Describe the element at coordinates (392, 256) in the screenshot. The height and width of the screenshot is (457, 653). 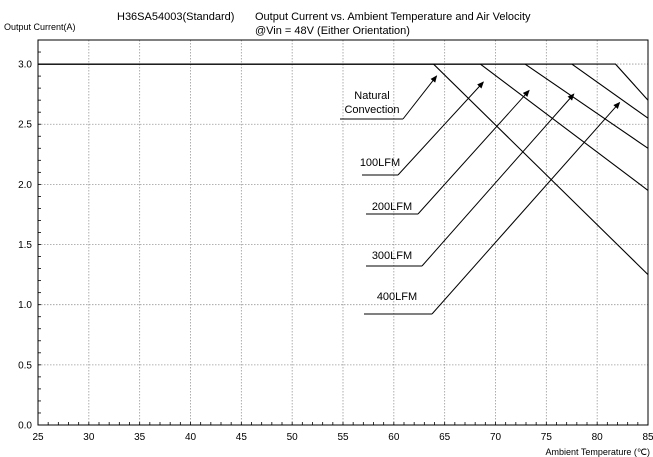
I see `annotation-label: 300LFM` at that location.